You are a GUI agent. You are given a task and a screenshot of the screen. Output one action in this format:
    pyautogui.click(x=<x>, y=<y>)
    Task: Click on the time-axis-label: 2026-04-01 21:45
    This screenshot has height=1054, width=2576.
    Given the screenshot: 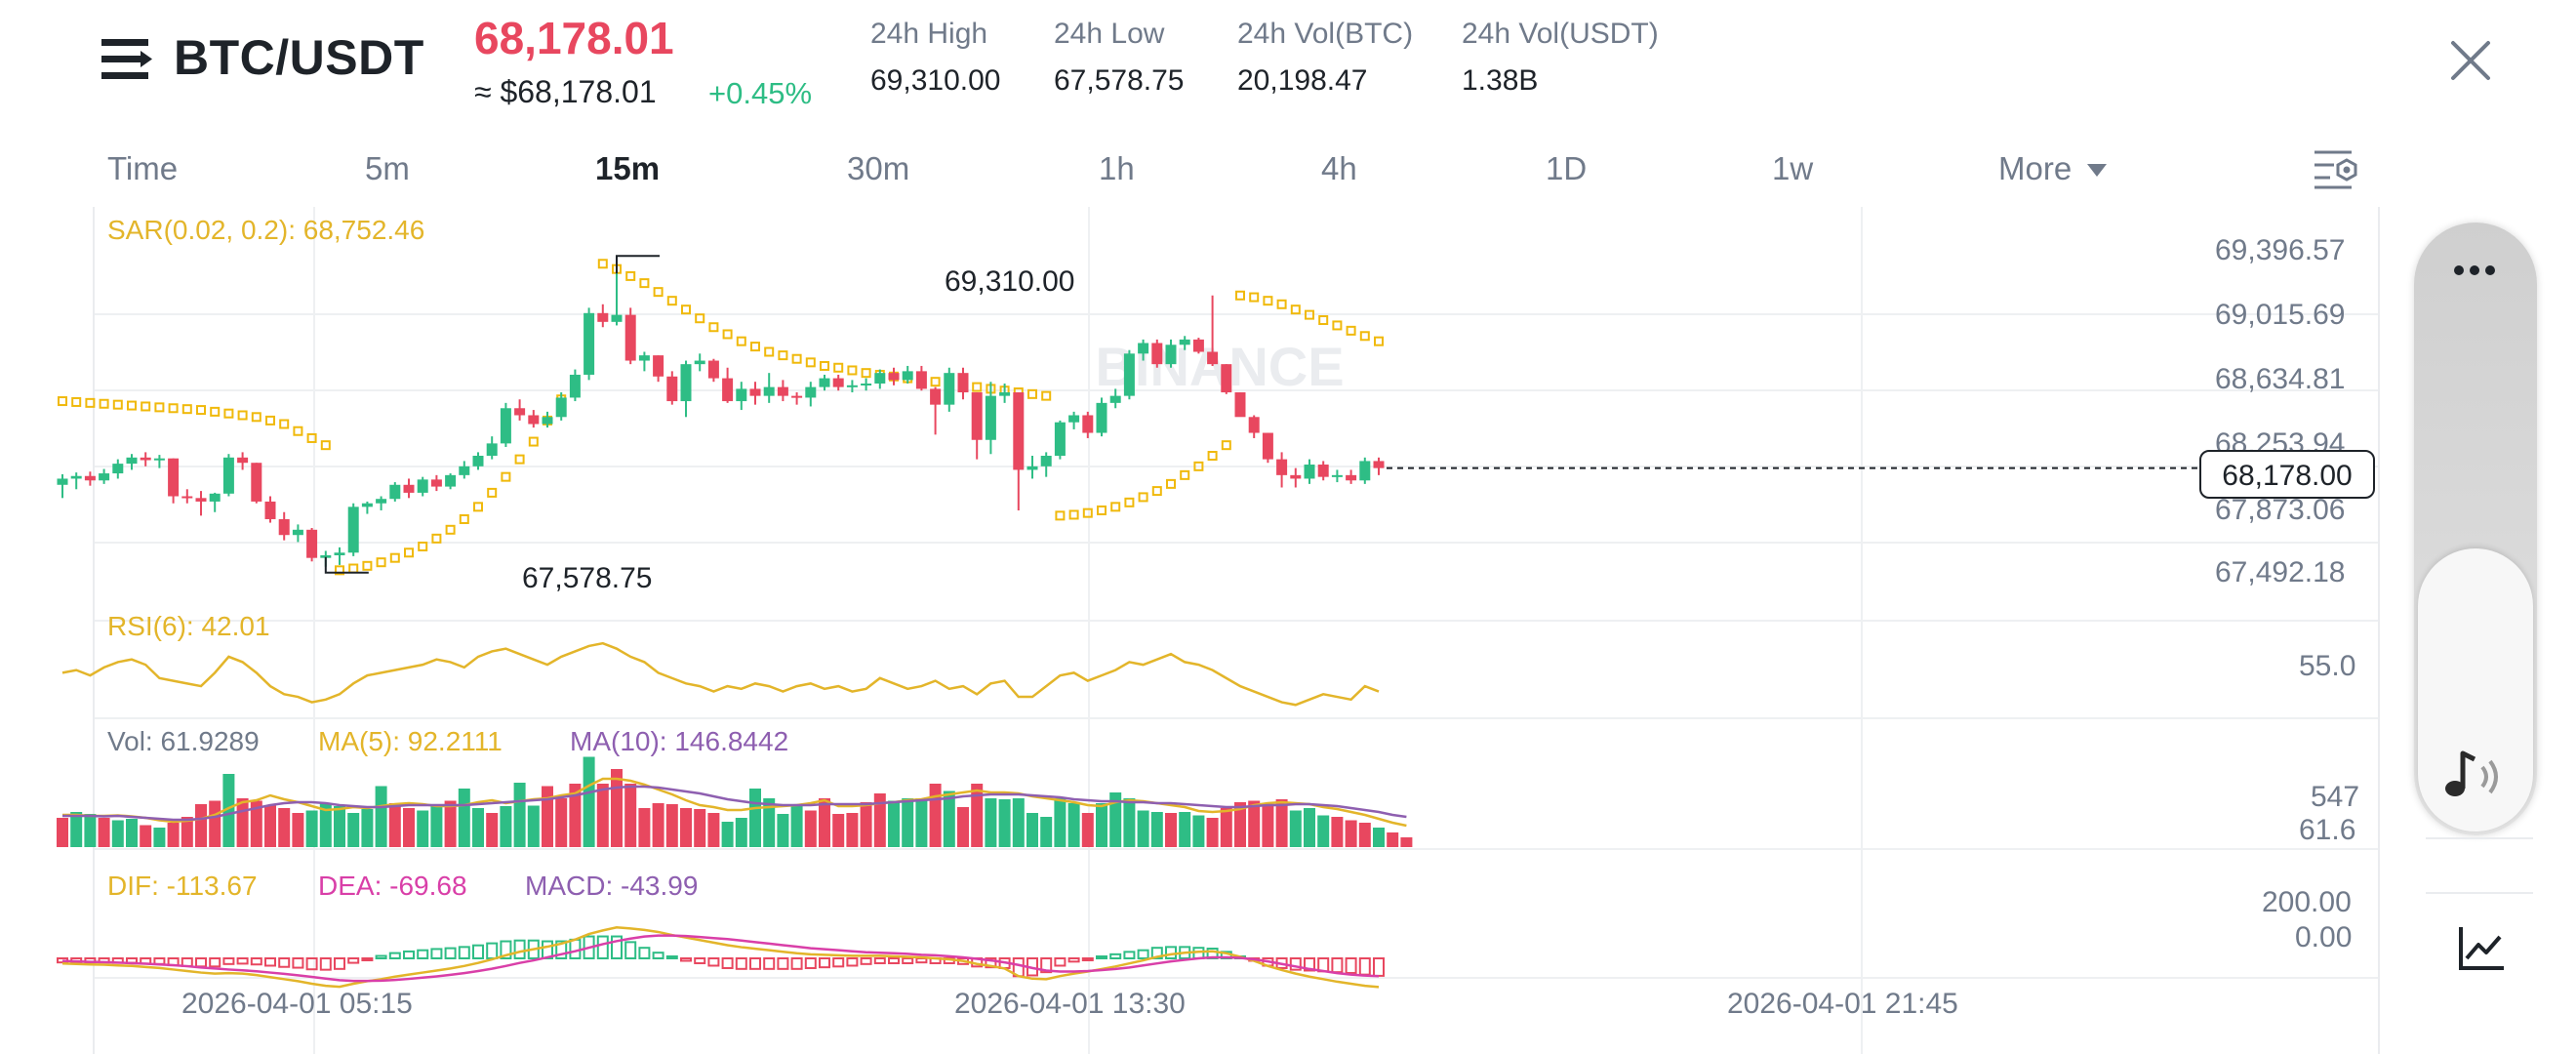 What is the action you would take?
    pyautogui.click(x=1842, y=1004)
    